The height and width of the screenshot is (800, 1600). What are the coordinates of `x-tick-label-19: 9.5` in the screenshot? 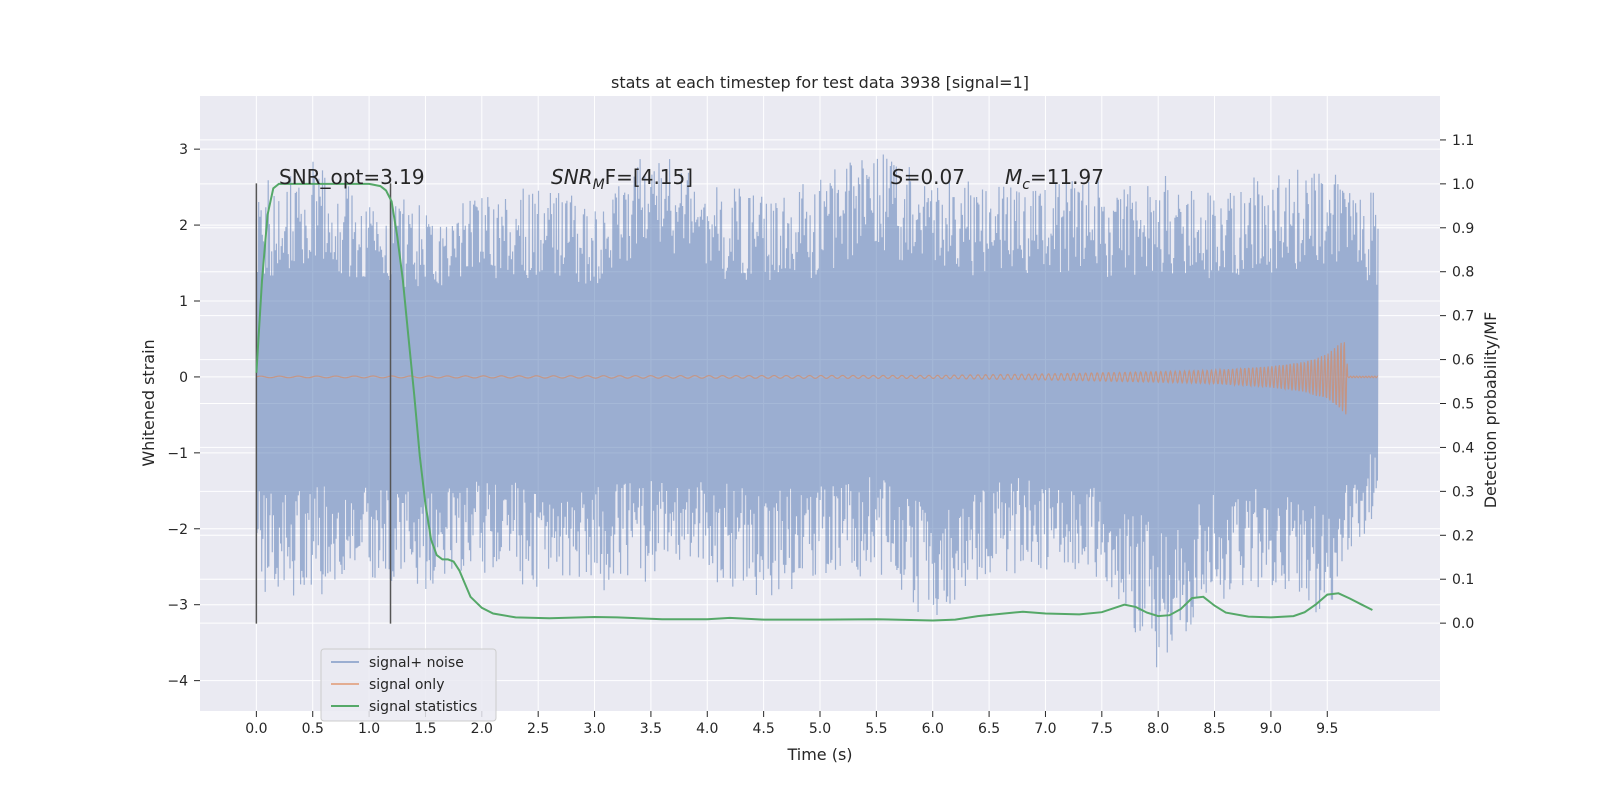 It's located at (1327, 729).